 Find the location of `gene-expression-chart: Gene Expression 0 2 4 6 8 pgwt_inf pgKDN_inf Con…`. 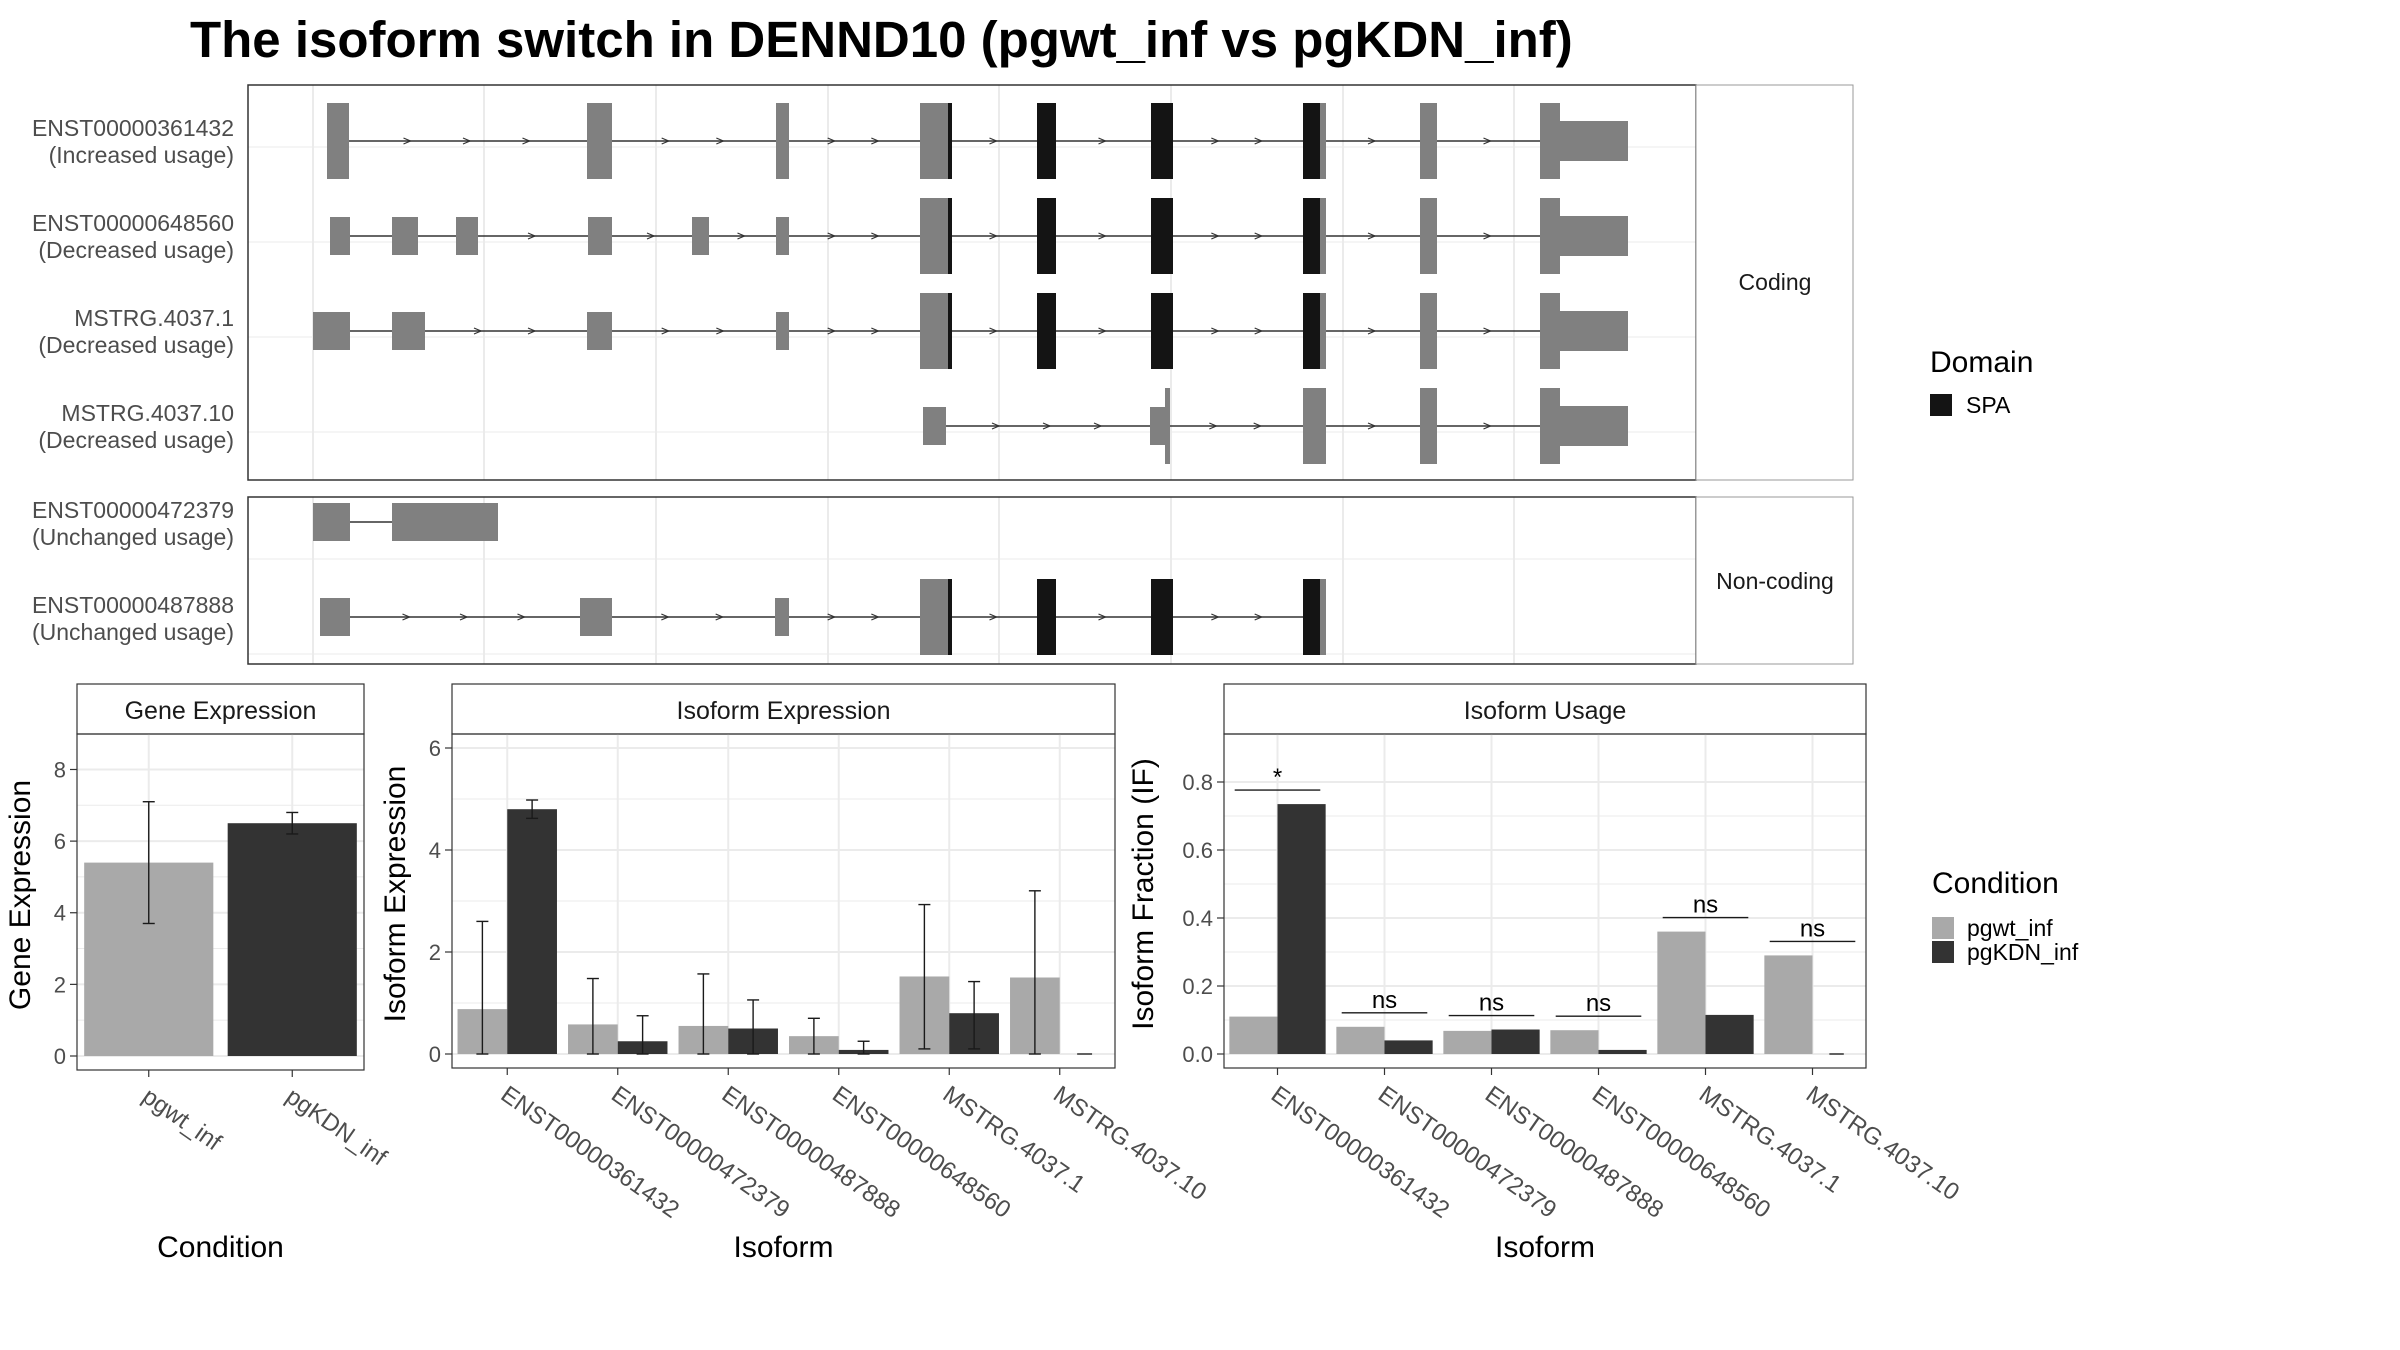

gene-expression-chart: Gene Expression 0 2 4 6 8 pgwt_inf pgKDN_inf Con… is located at coordinates (198, 973).